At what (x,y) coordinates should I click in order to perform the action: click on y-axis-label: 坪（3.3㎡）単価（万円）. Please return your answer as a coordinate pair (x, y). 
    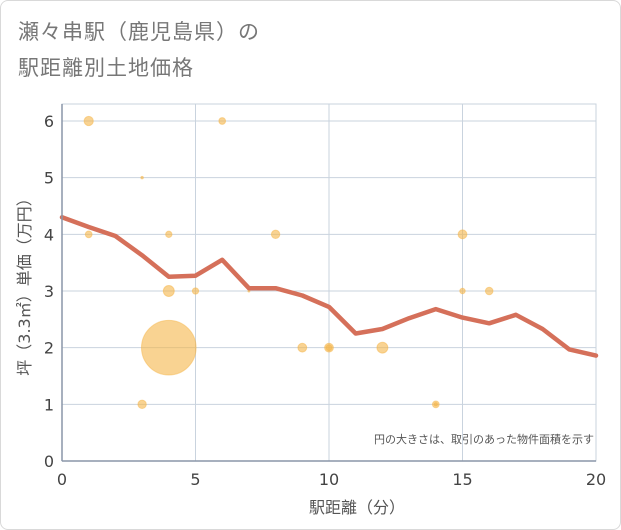
    Looking at the image, I should click on (24, 282).